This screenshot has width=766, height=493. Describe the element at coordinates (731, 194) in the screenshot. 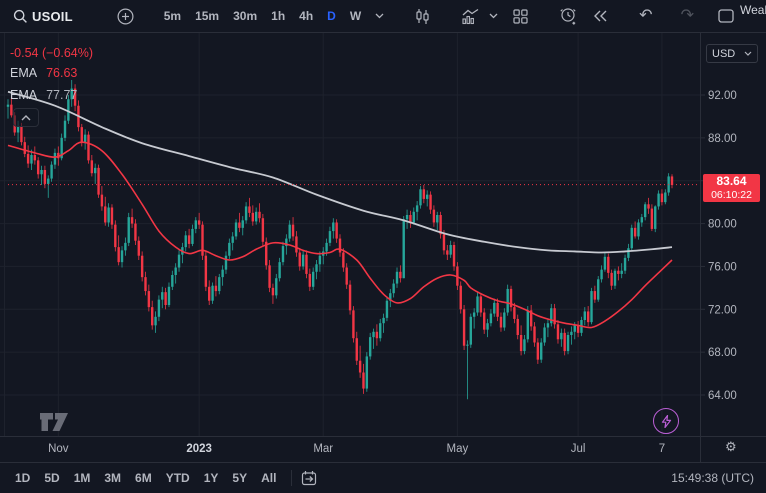

I see `bar-close-countdown: 06:10:22` at that location.